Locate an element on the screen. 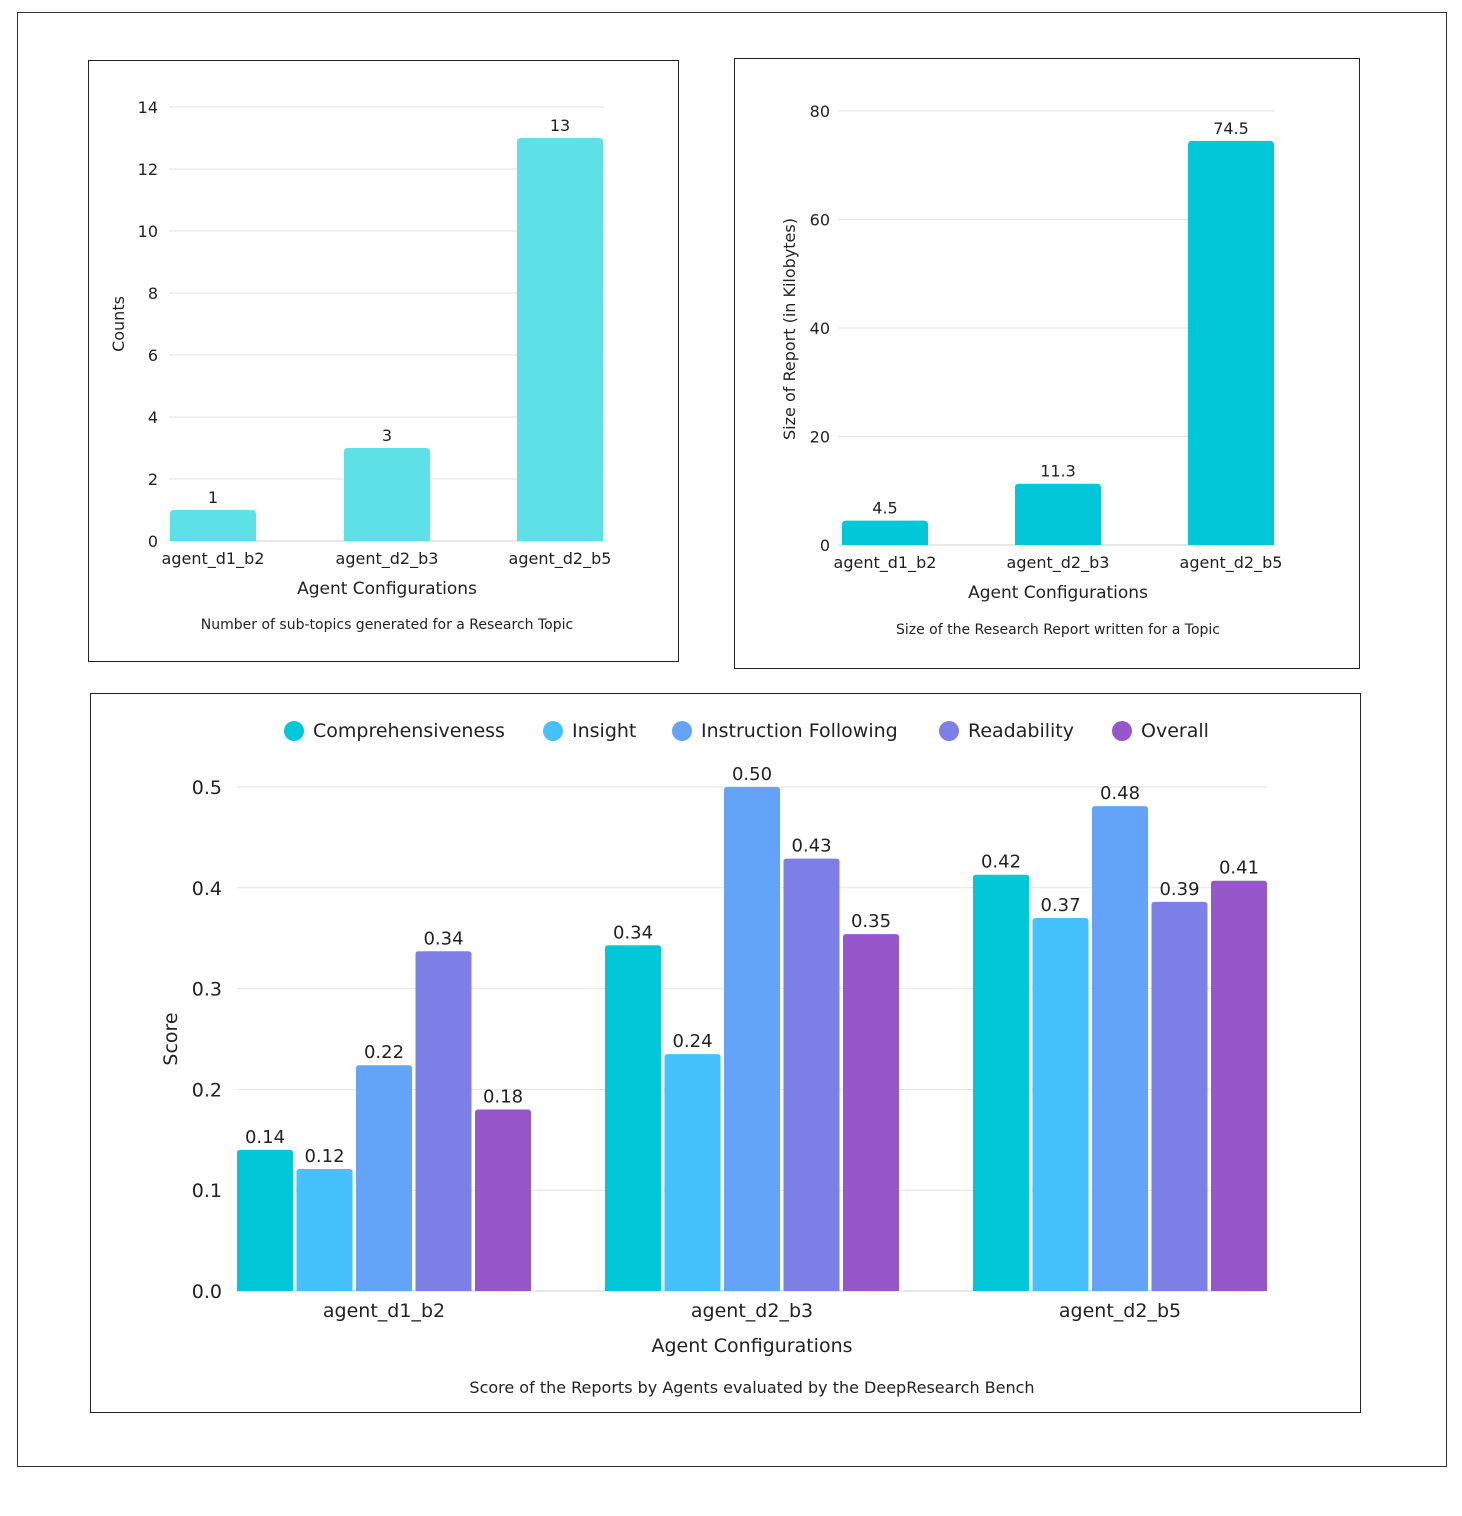 This screenshot has width=1462, height=1516. bar-value-label: 4.5 is located at coordinates (884, 508).